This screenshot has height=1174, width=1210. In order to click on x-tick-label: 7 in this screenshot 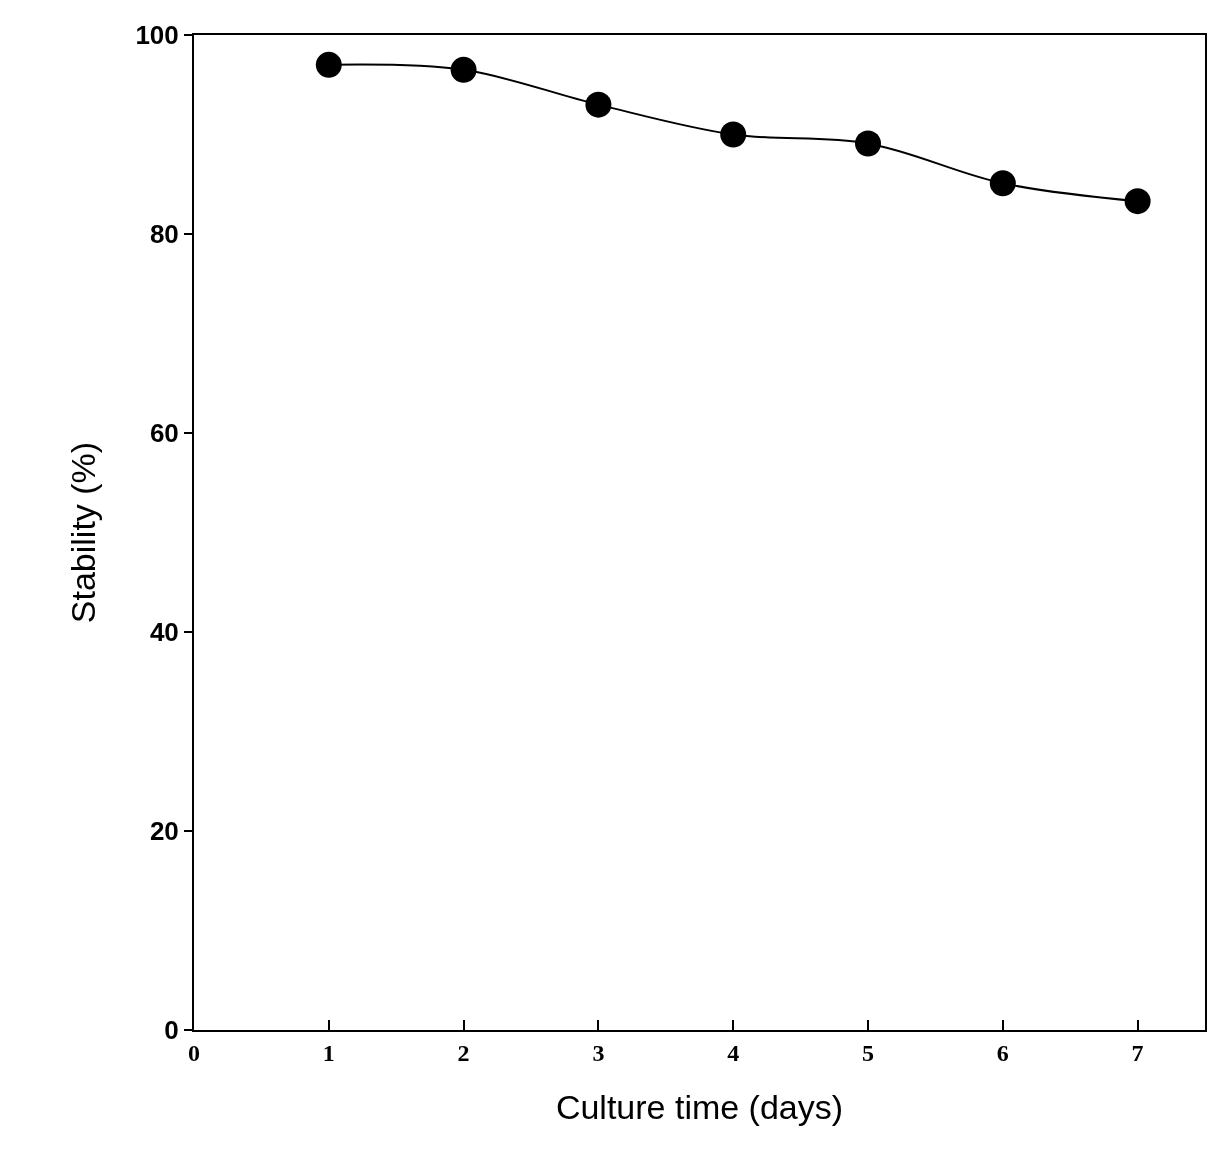, I will do `click(1137, 1052)`.